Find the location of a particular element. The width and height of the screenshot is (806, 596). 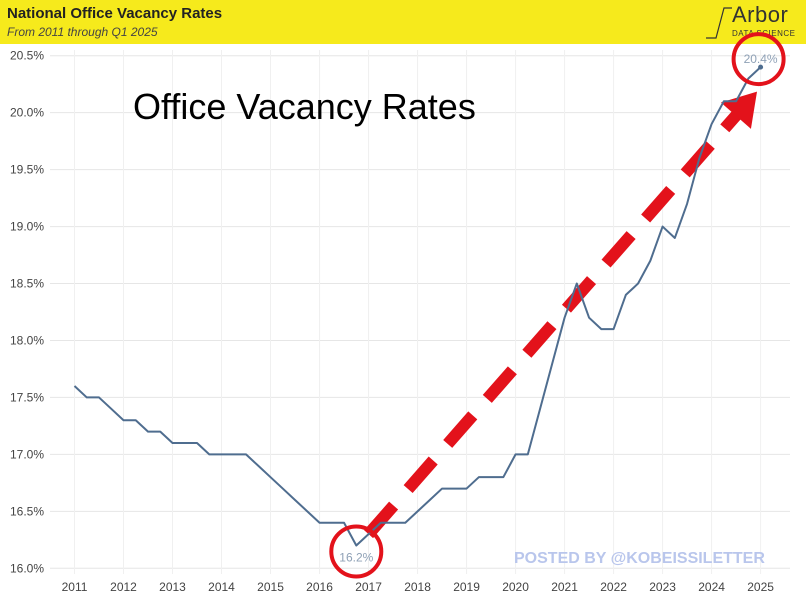

y-tick-label: 18.0% is located at coordinates (27, 340).